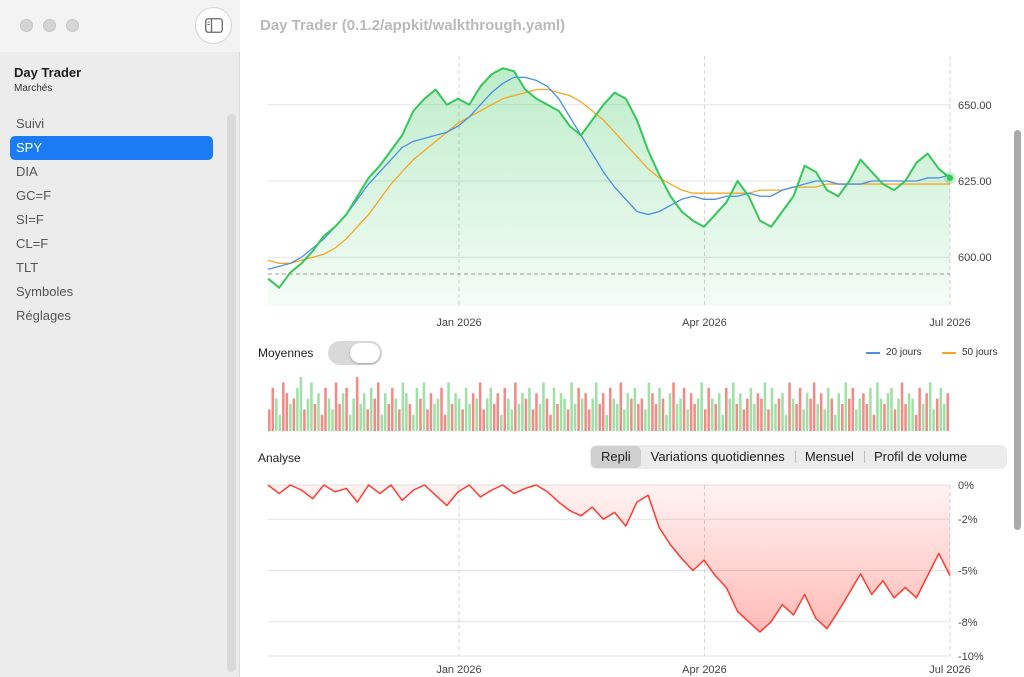 Image resolution: width=1024 pixels, height=677 pixels. What do you see at coordinates (949, 352) in the screenshot?
I see `legend-line-icon` at bounding box center [949, 352].